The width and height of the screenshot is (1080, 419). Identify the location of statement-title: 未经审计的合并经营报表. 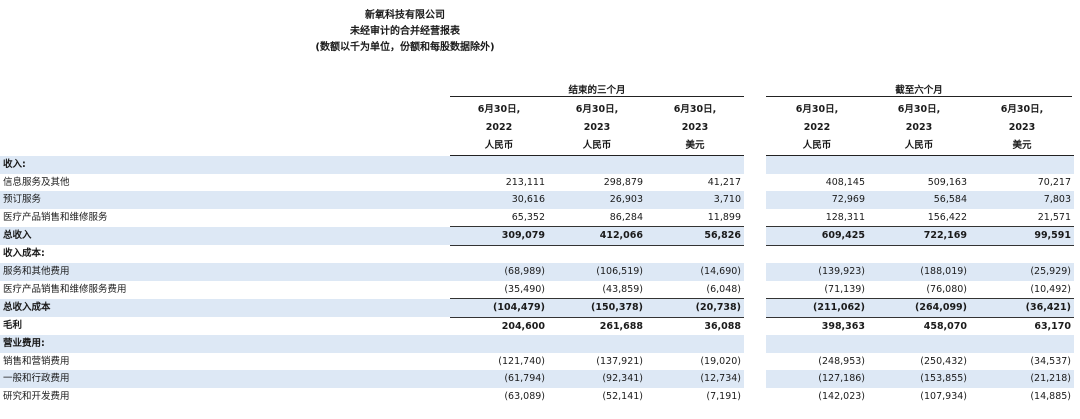
(405, 31).